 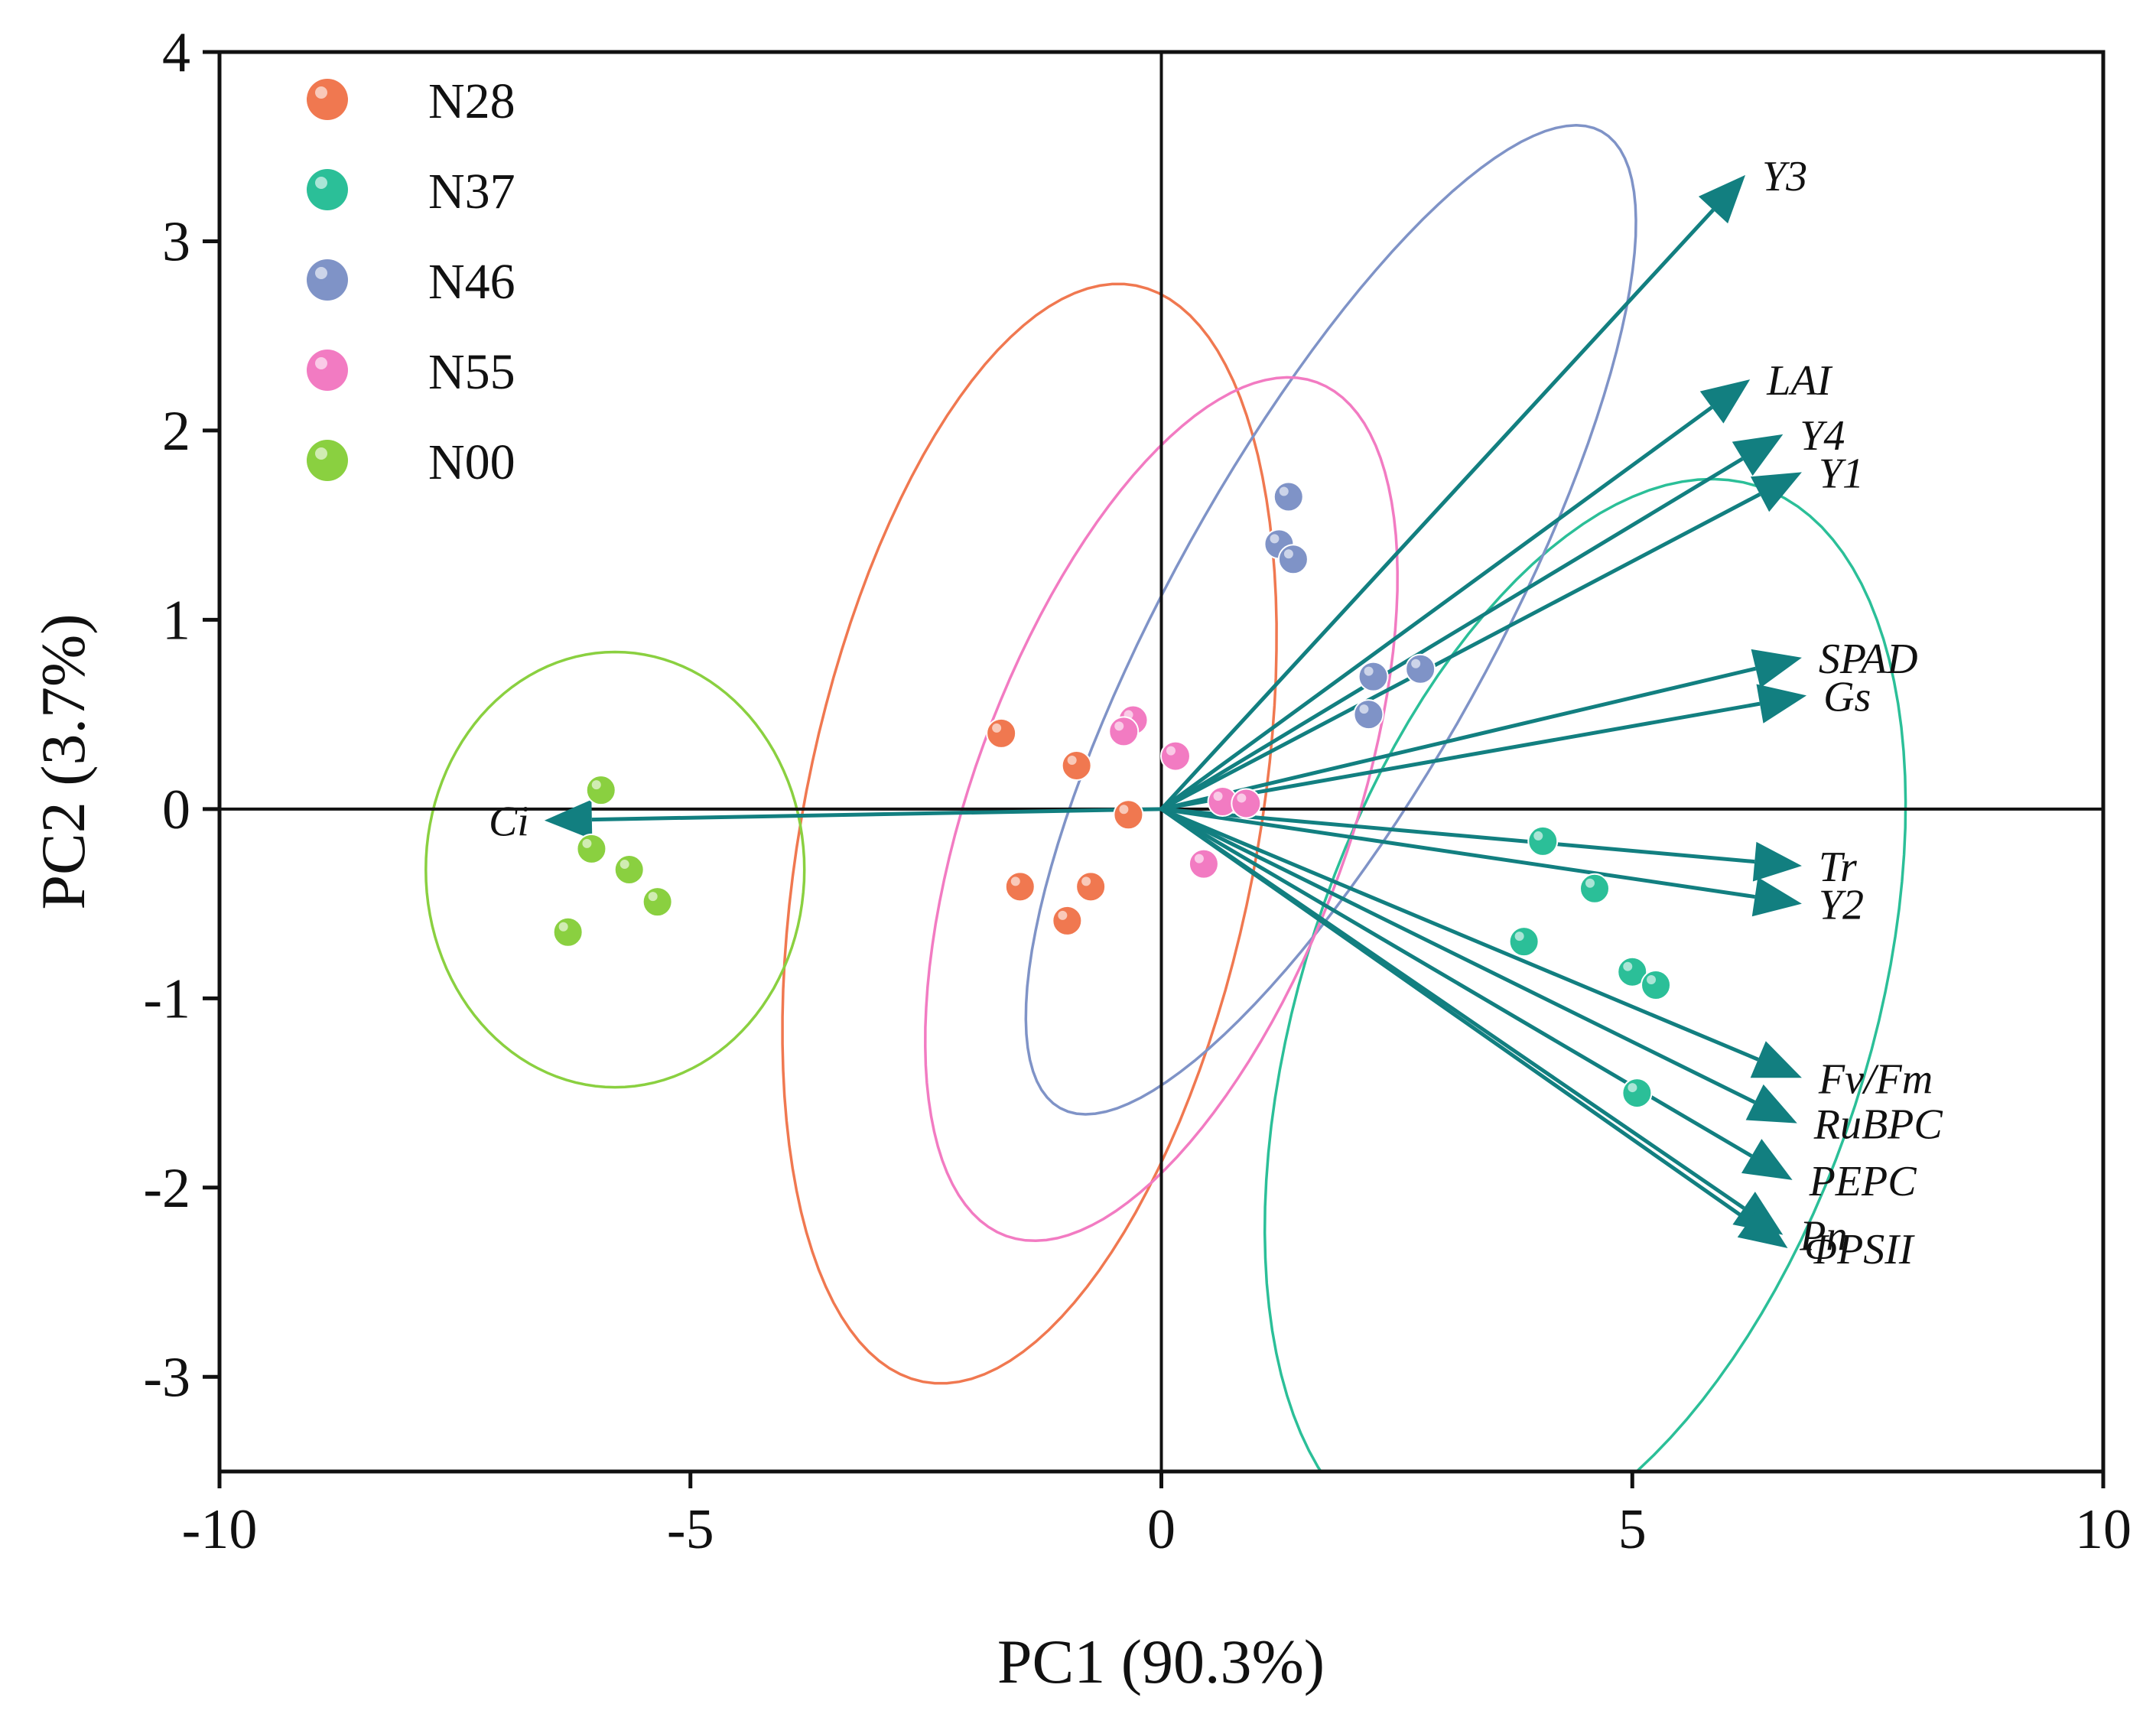 What do you see at coordinates (166, 1189) in the screenshot?
I see `y-tick-label: -2` at bounding box center [166, 1189].